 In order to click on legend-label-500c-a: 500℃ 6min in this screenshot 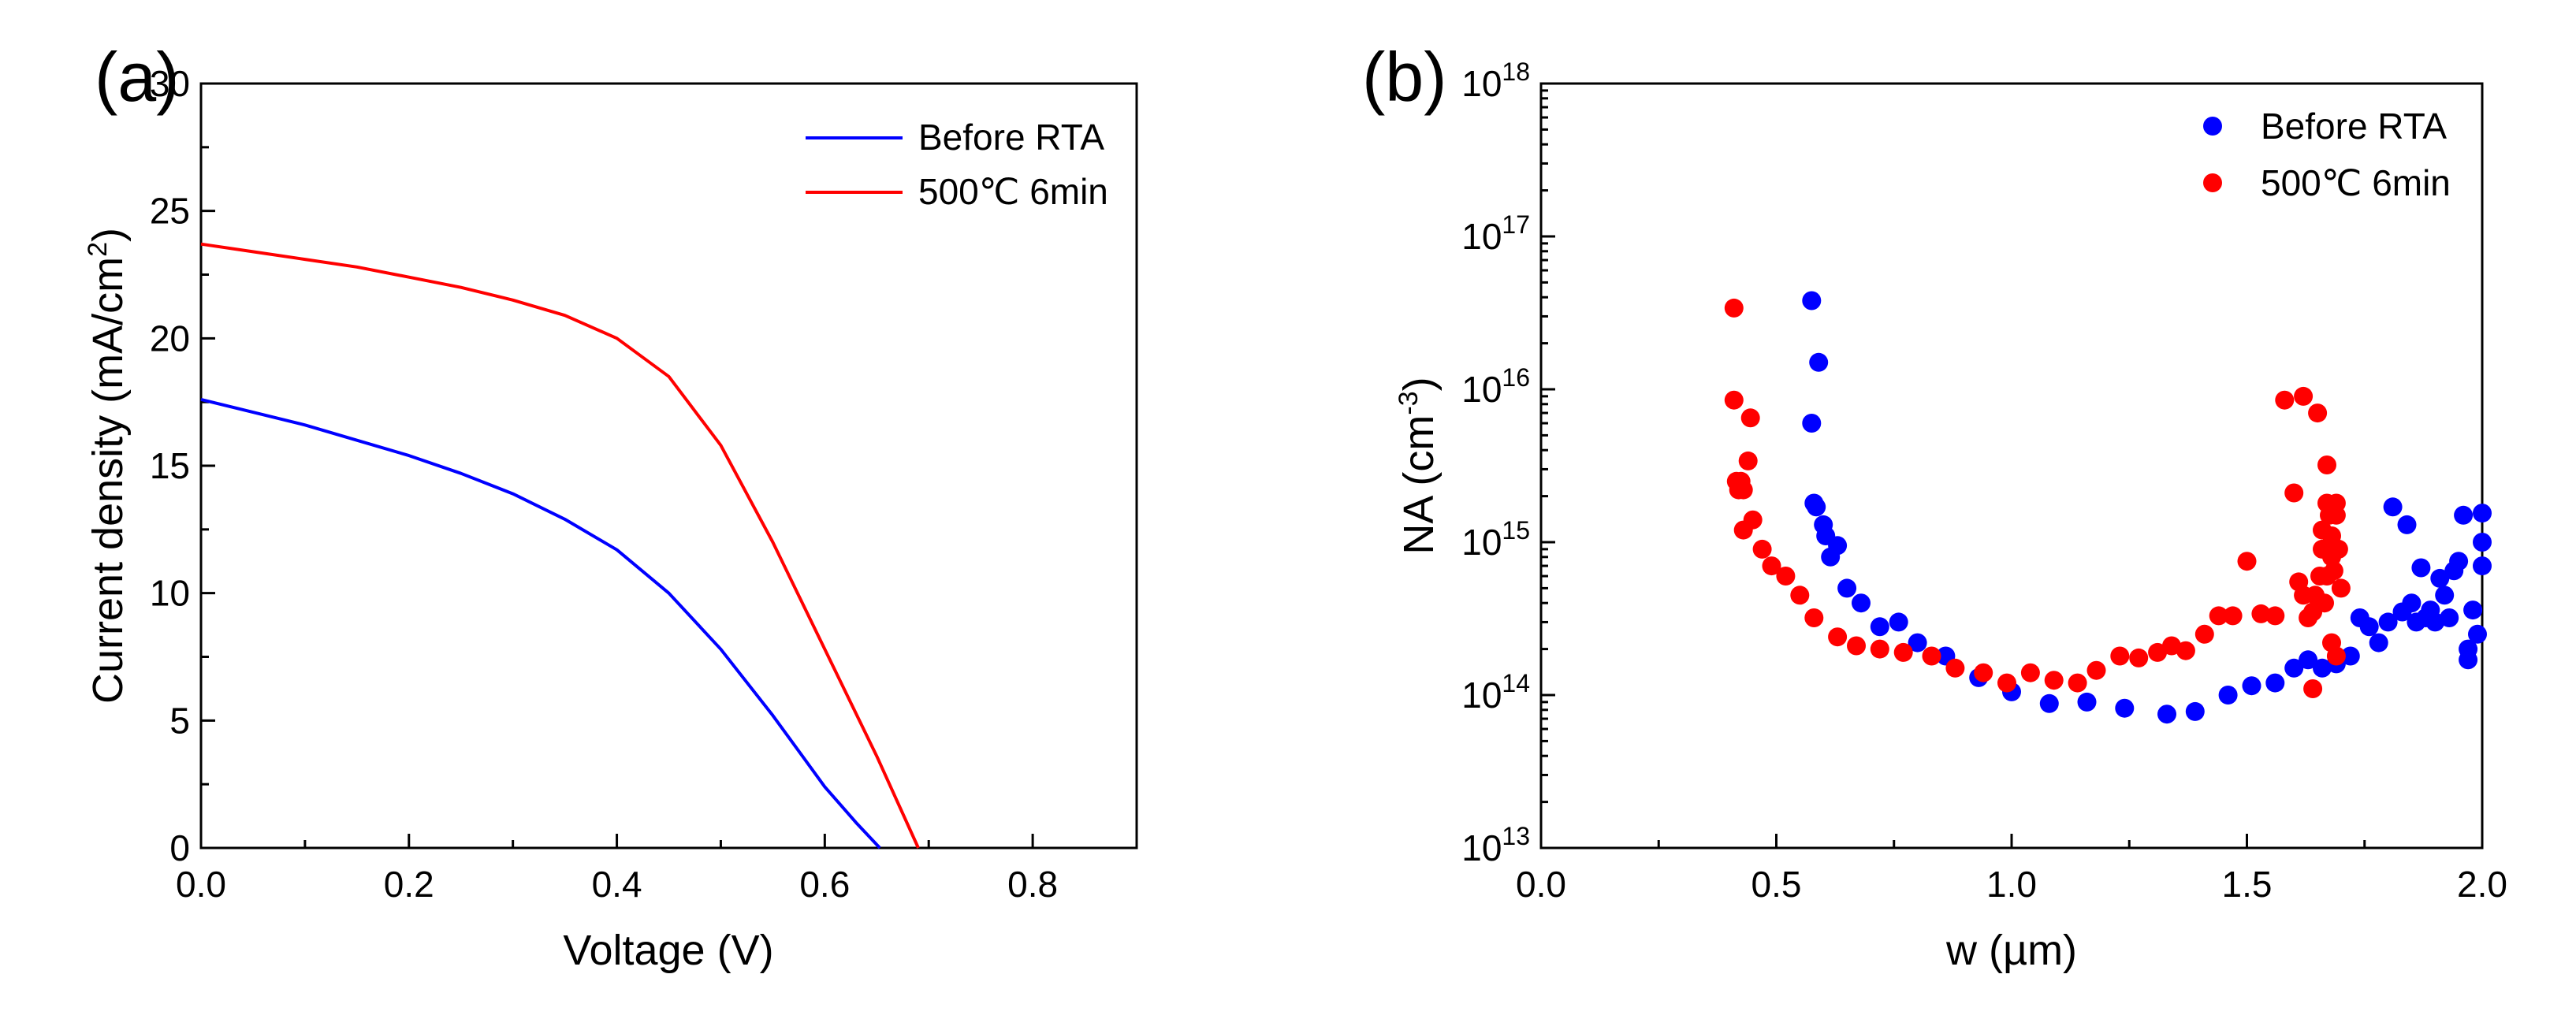, I will do `click(1013, 191)`.